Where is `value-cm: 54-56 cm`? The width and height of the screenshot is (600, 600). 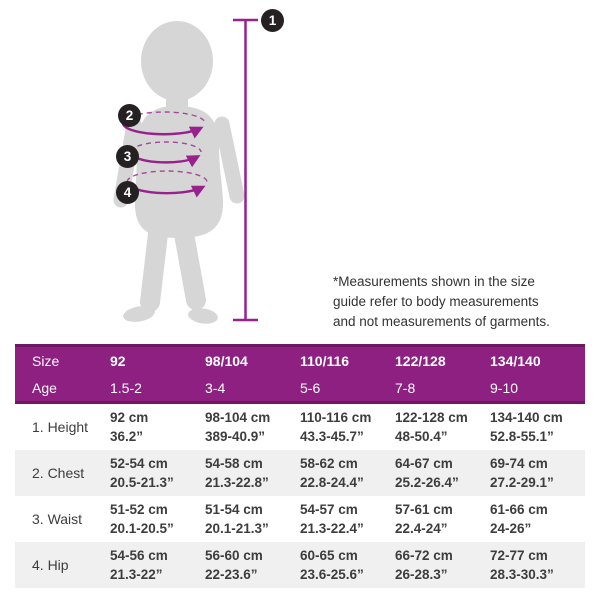
value-cm: 54-56 cm is located at coordinates (139, 555).